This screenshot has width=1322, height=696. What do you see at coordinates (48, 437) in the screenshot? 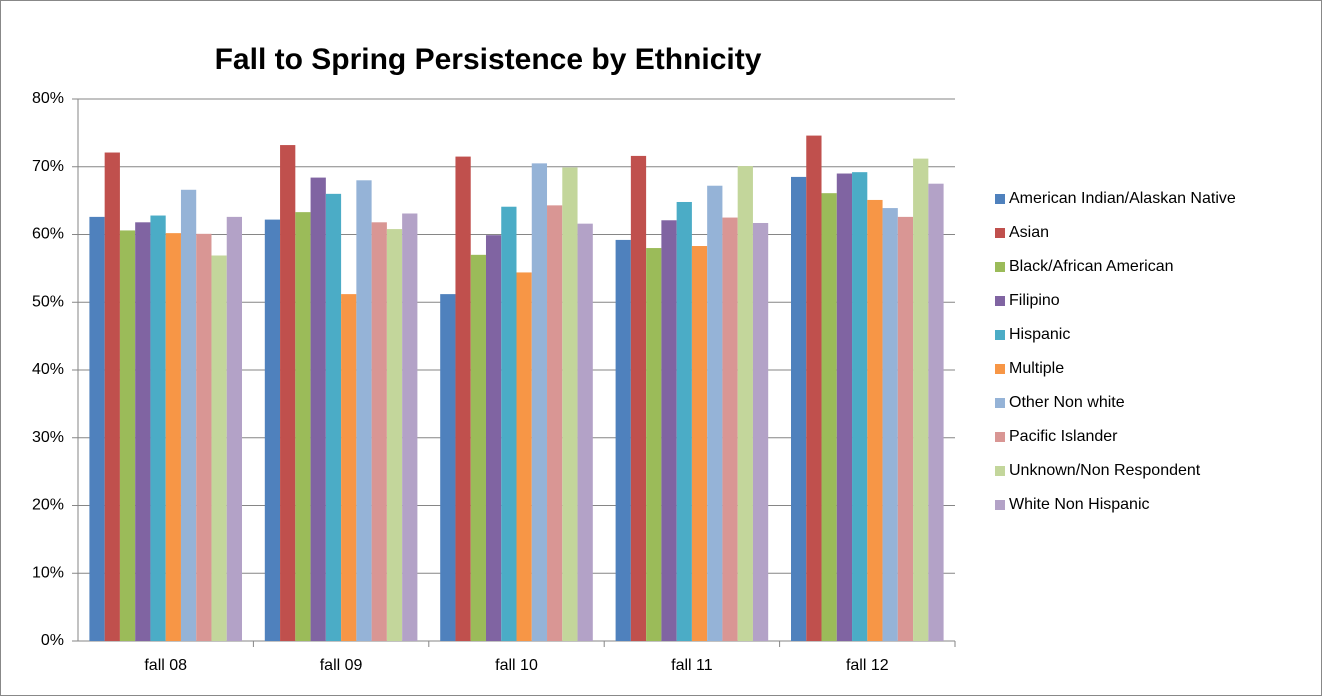
I see `y-tick-label: 30%` at bounding box center [48, 437].